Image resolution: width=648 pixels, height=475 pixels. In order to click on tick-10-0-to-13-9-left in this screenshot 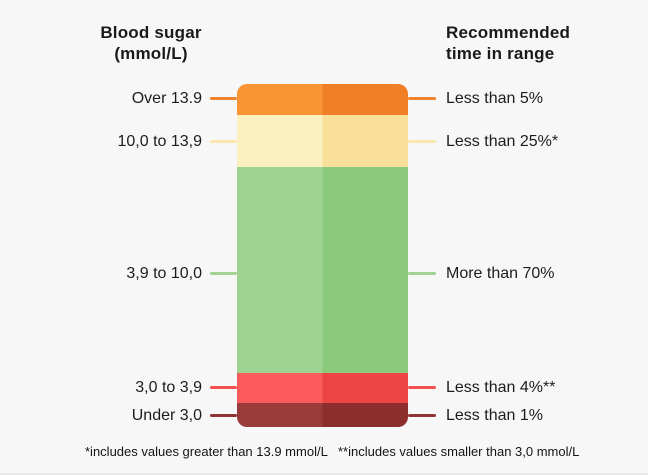, I will do `click(223, 141)`.